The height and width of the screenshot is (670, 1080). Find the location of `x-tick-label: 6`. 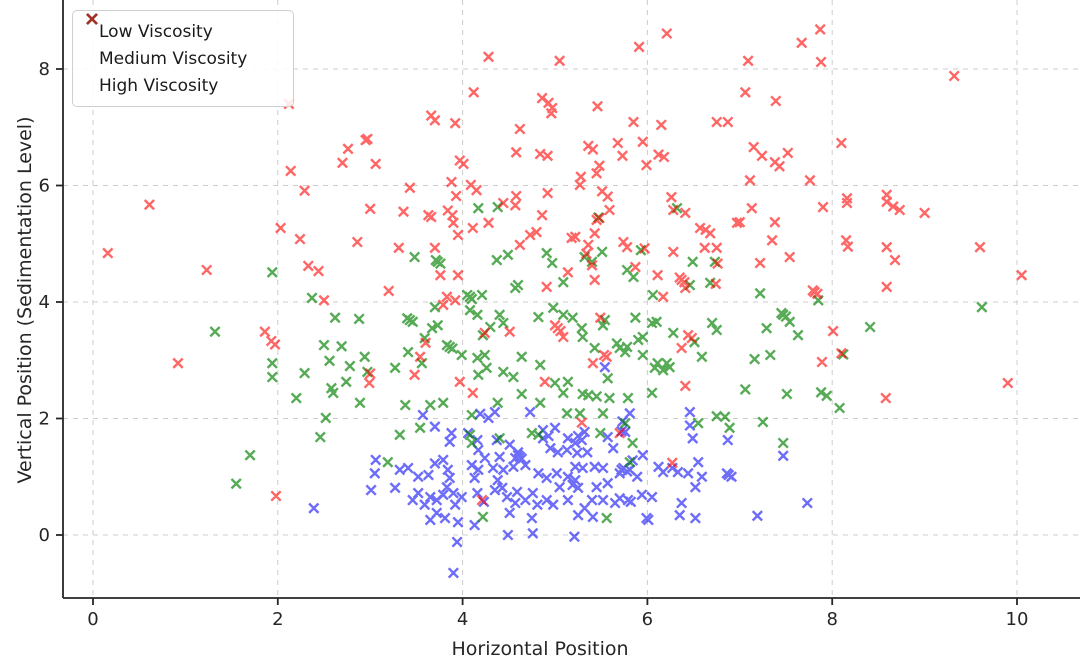

x-tick-label: 6 is located at coordinates (647, 619).